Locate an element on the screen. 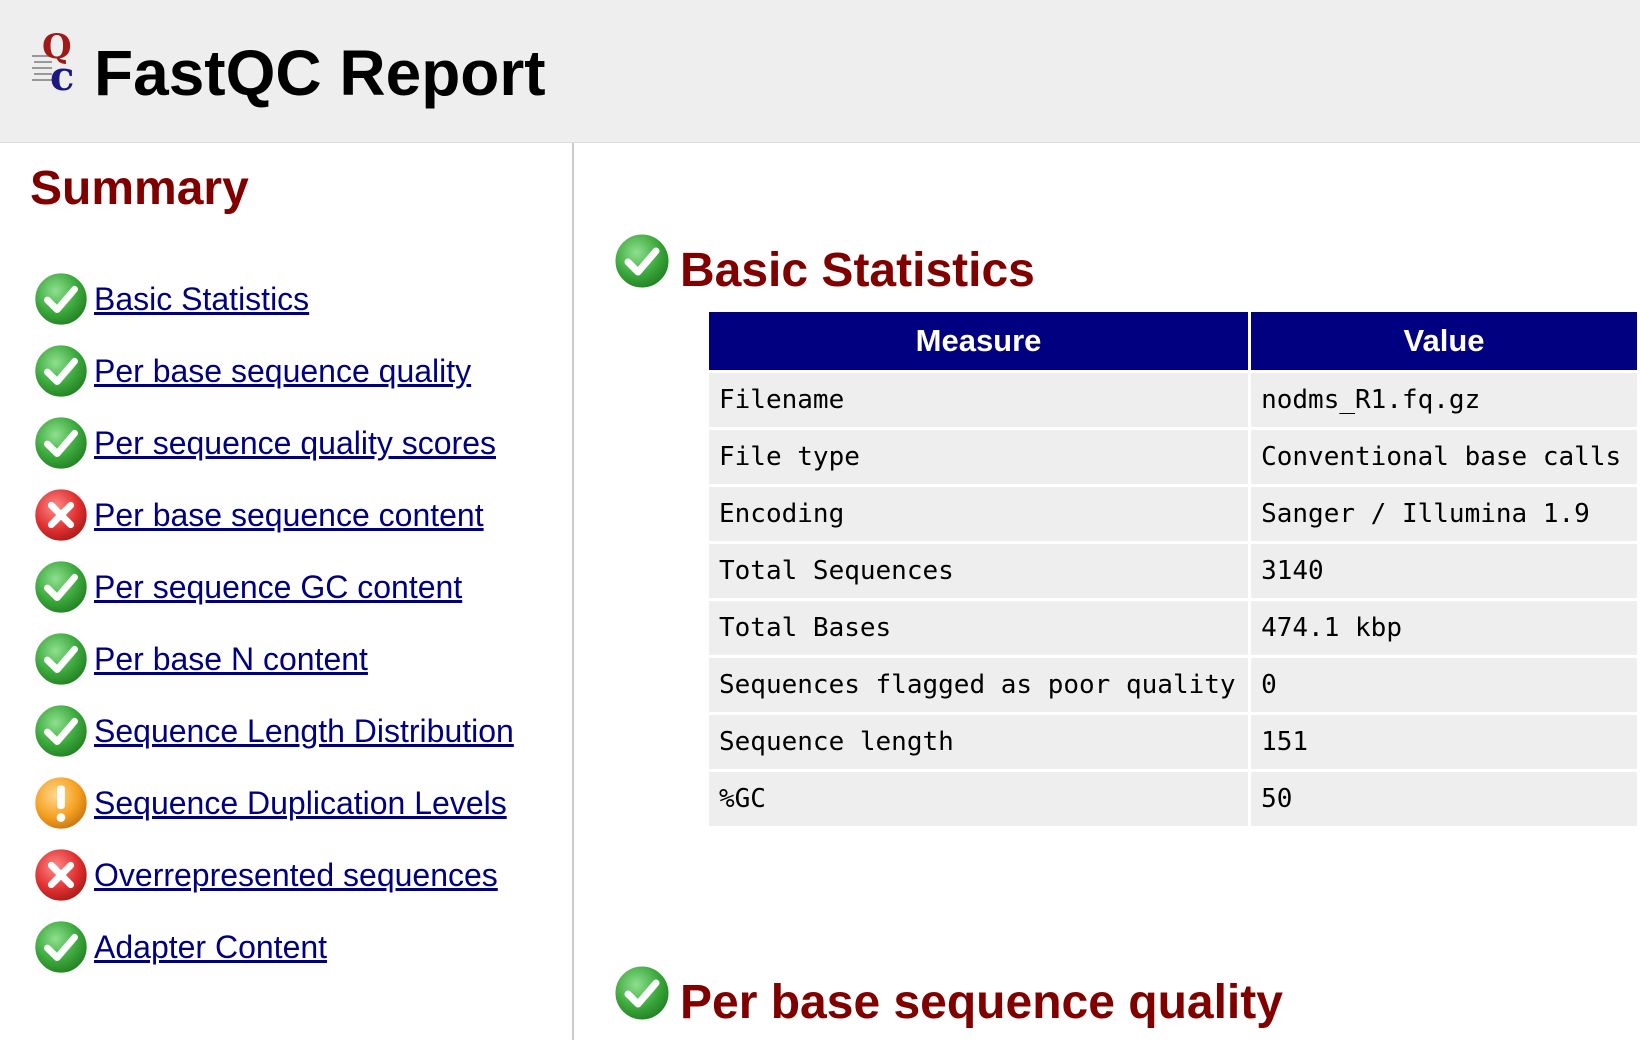 The width and height of the screenshot is (1640, 1040). measure-cell: Total Bases is located at coordinates (979, 628).